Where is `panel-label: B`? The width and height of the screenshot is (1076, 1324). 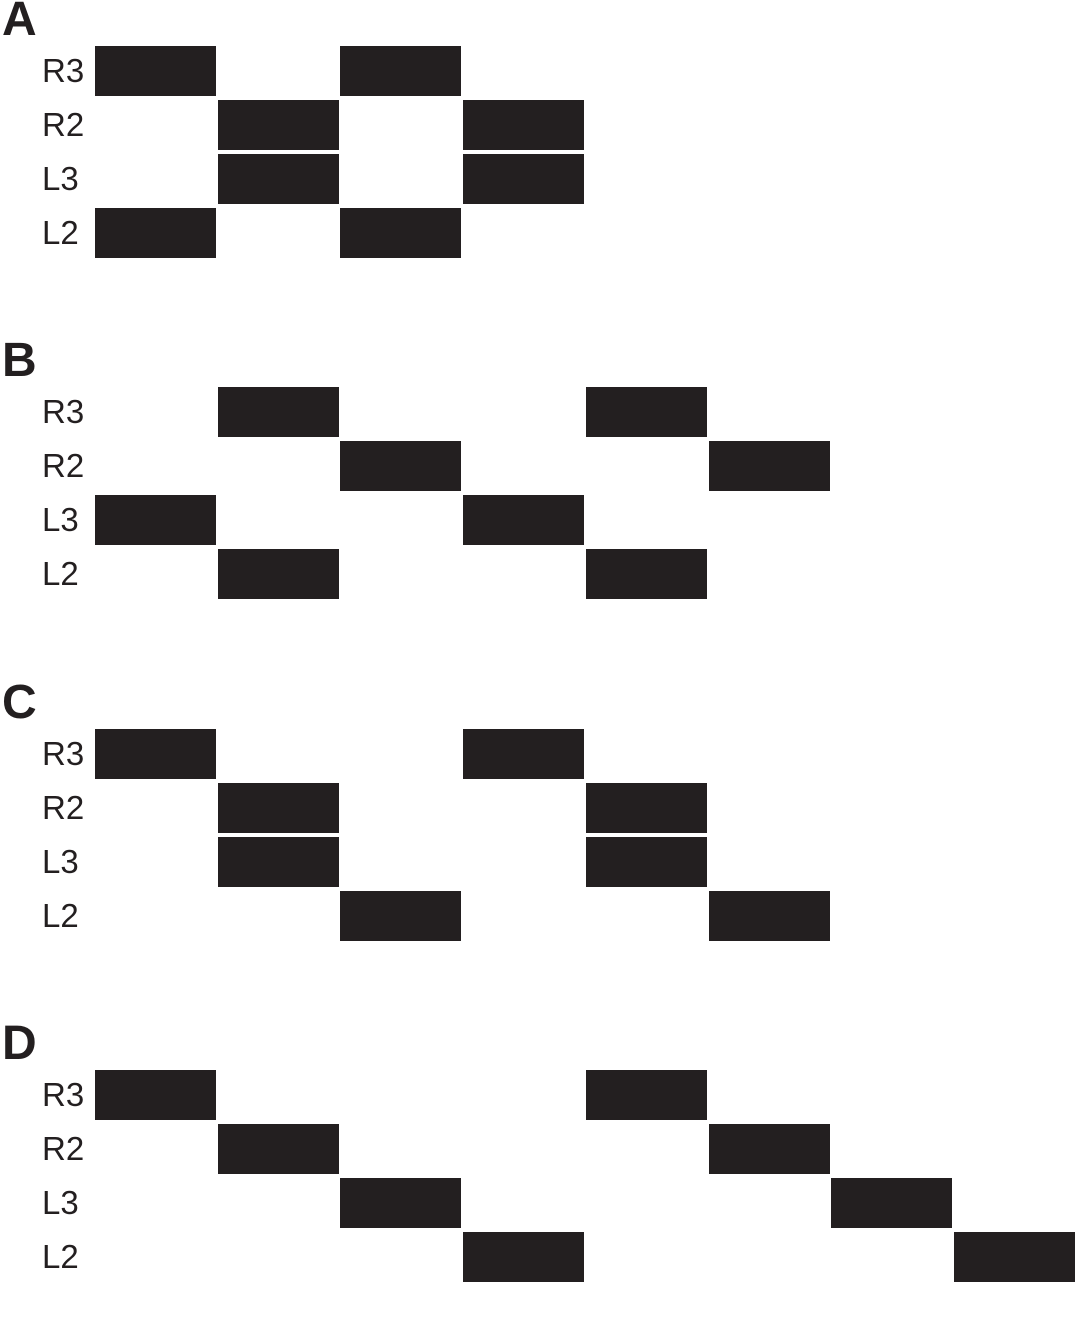
panel-label: B is located at coordinates (19, 360).